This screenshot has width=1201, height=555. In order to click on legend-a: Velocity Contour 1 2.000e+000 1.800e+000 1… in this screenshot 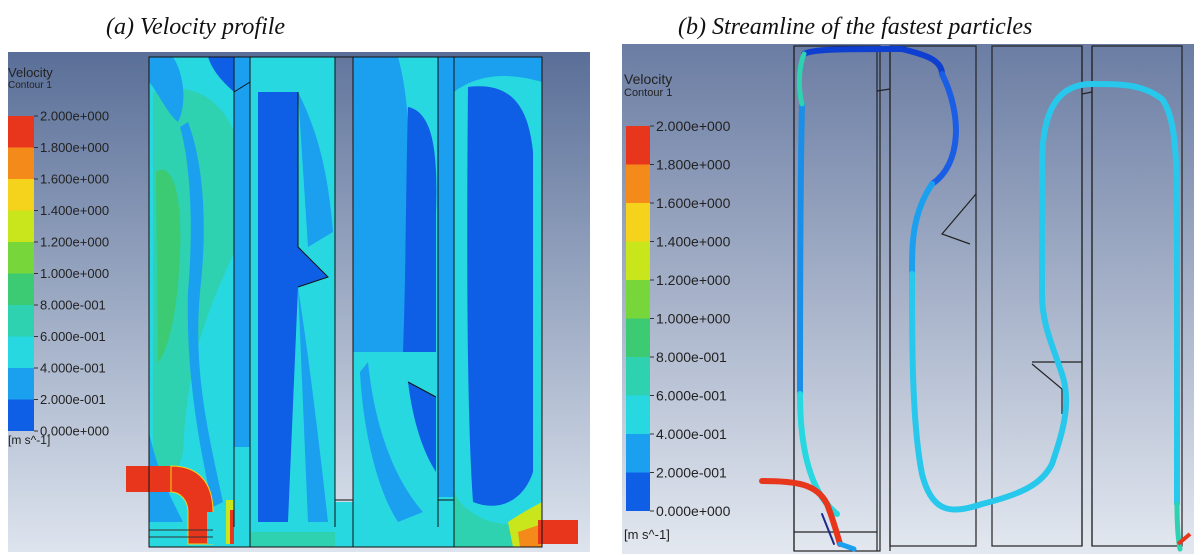, I will do `click(58, 256)`.